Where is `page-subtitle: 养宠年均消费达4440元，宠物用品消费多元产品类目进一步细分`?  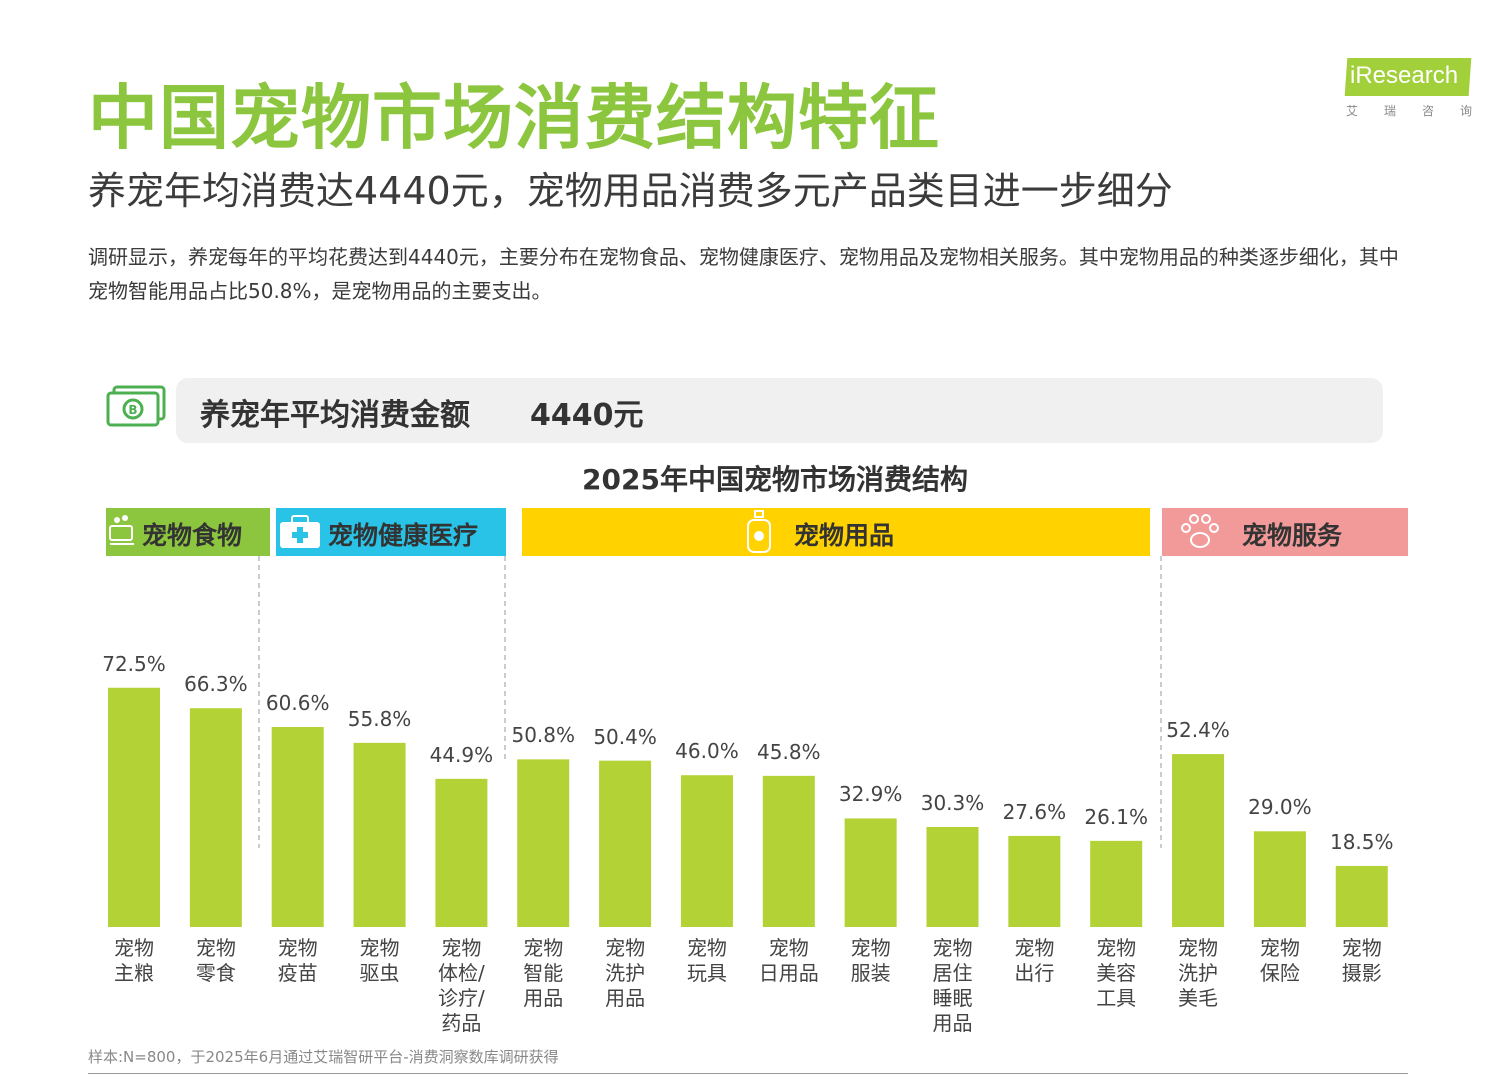 page-subtitle: 养宠年均消费达4440元，宠物用品消费多元产品类目进一步细分 is located at coordinates (630, 191).